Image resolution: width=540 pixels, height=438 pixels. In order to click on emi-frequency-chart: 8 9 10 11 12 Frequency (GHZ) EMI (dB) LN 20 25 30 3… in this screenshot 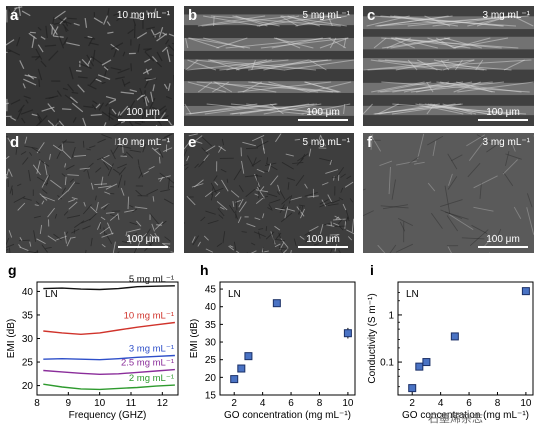, I will do `click(92, 347)`.